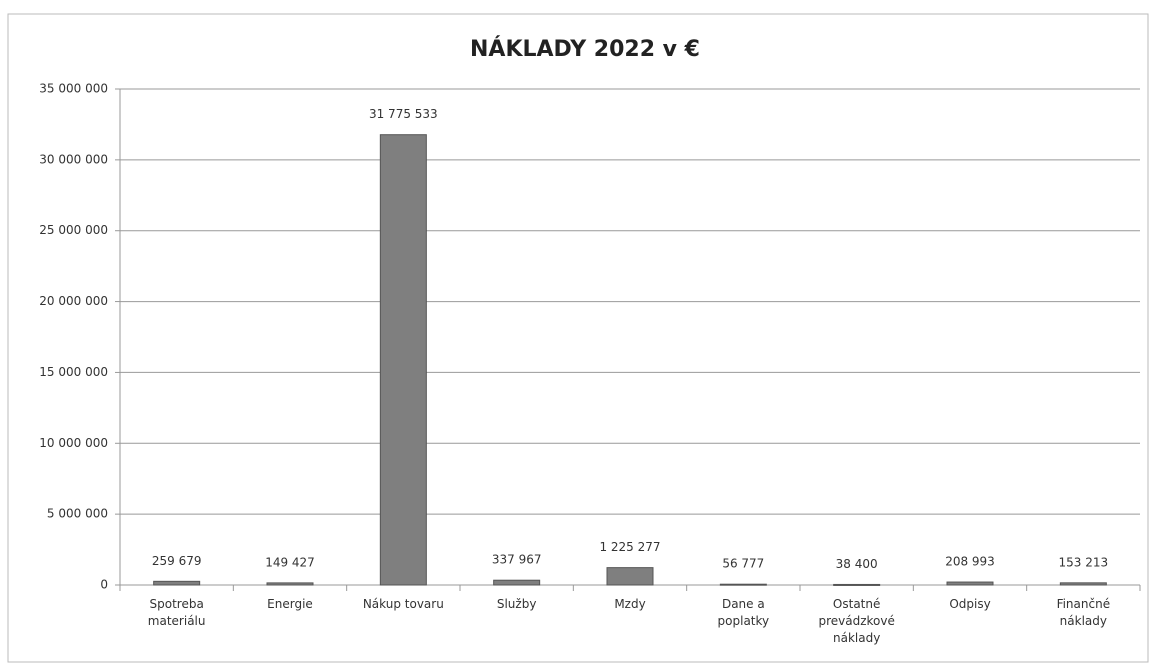 The image size is (1153, 666). Describe the element at coordinates (743, 564) in the screenshot. I see `data-label: 56 777` at that location.